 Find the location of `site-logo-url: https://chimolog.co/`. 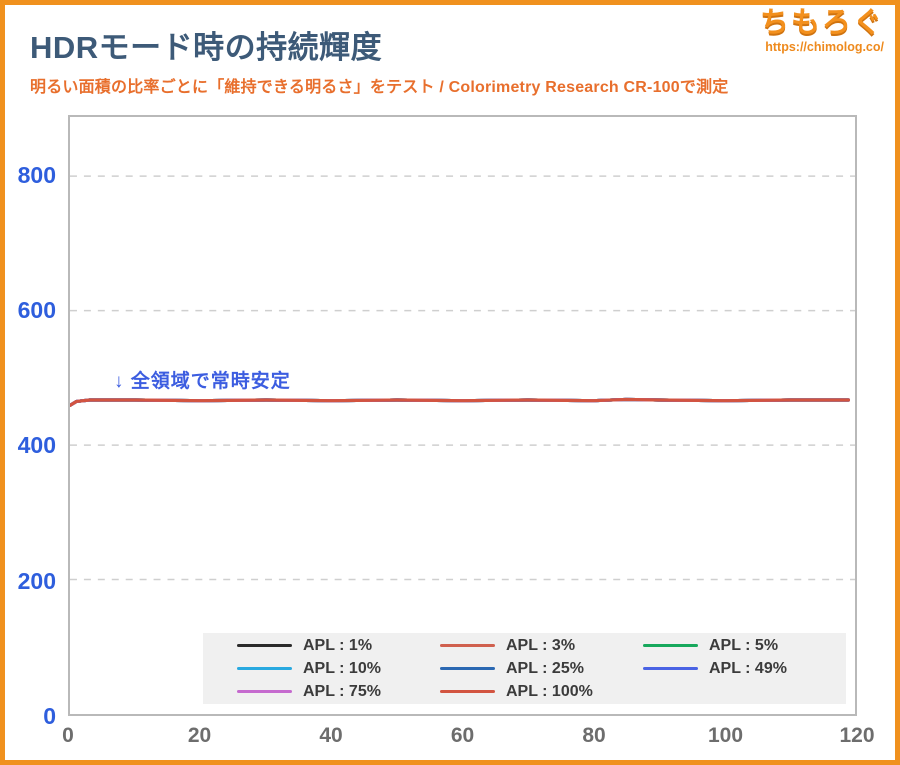

site-logo-url: https://chimolog.co/ is located at coordinates (824, 47).